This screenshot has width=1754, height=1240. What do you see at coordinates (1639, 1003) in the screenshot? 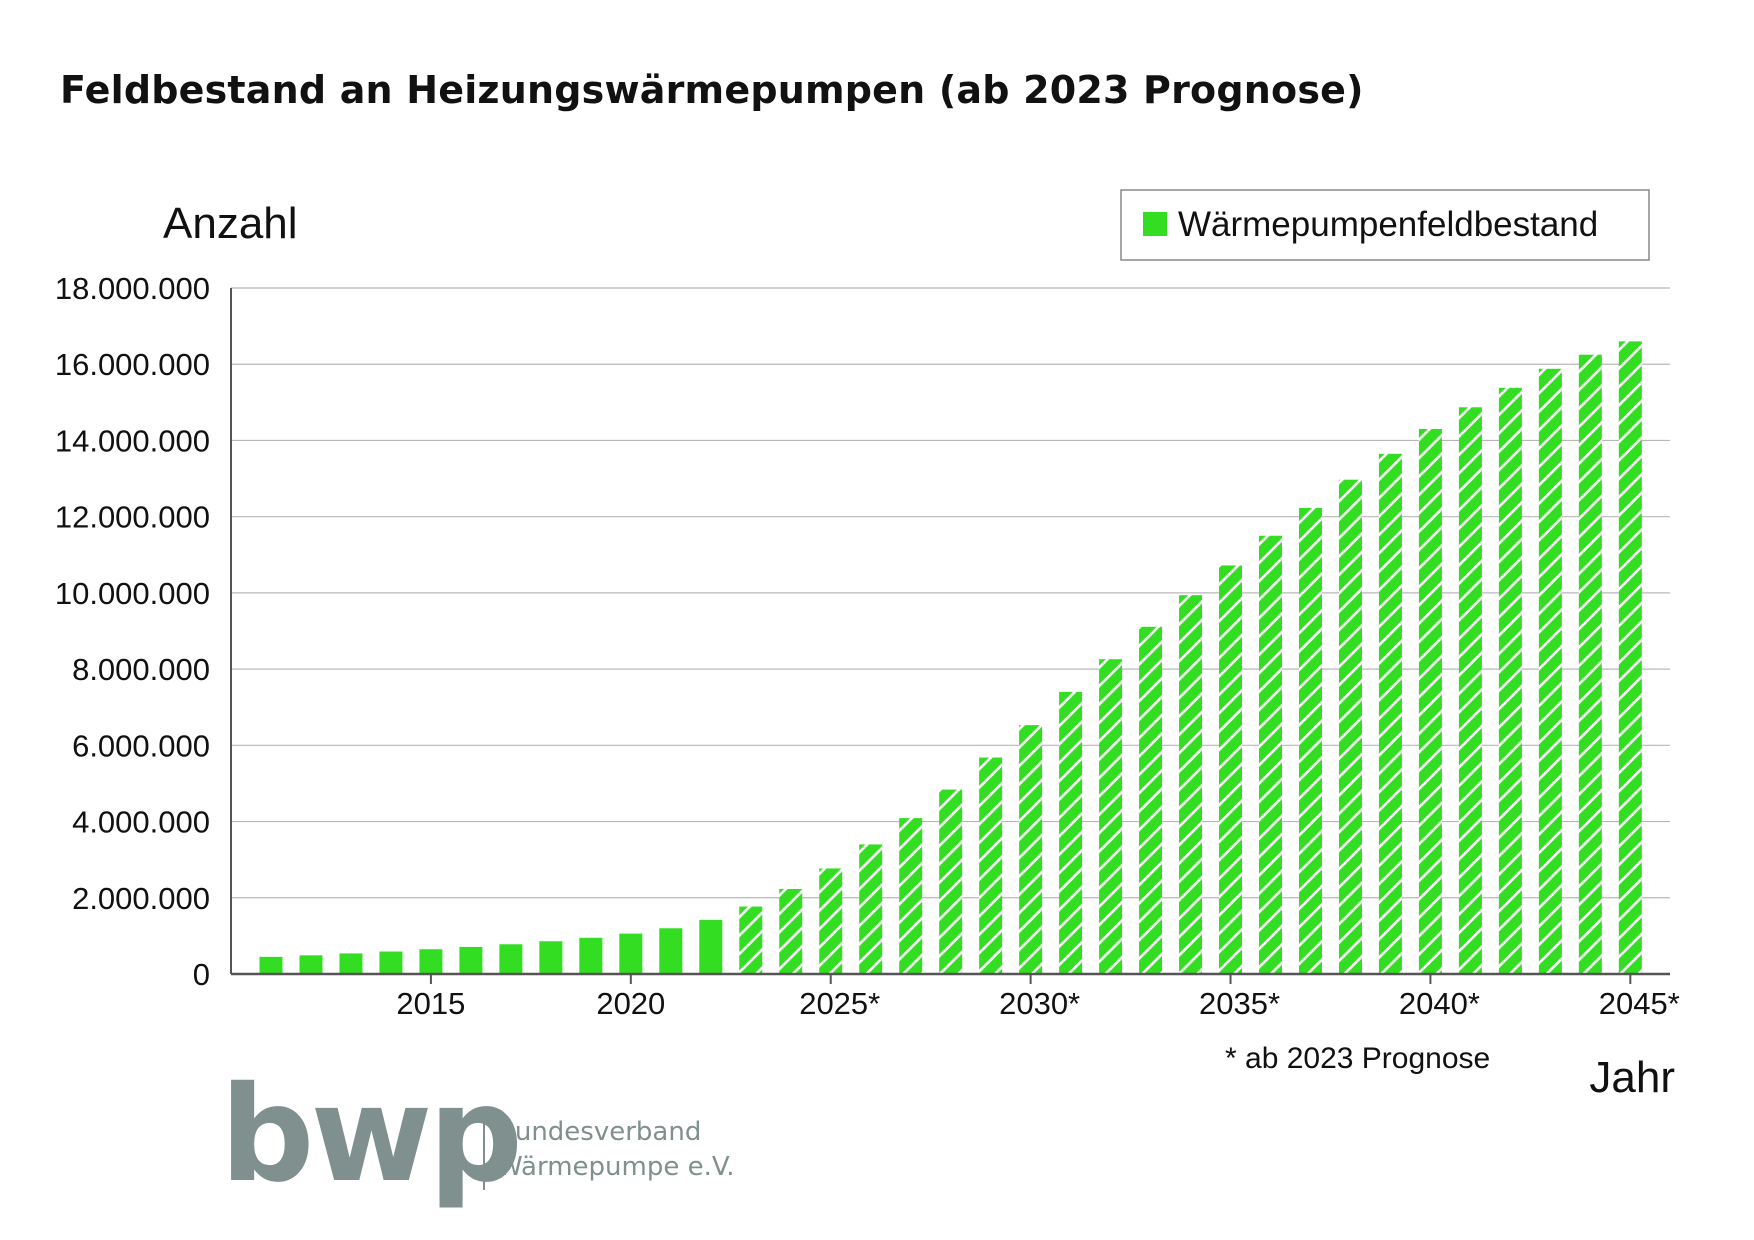
I see `x-tick-label: 2045*` at bounding box center [1639, 1003].